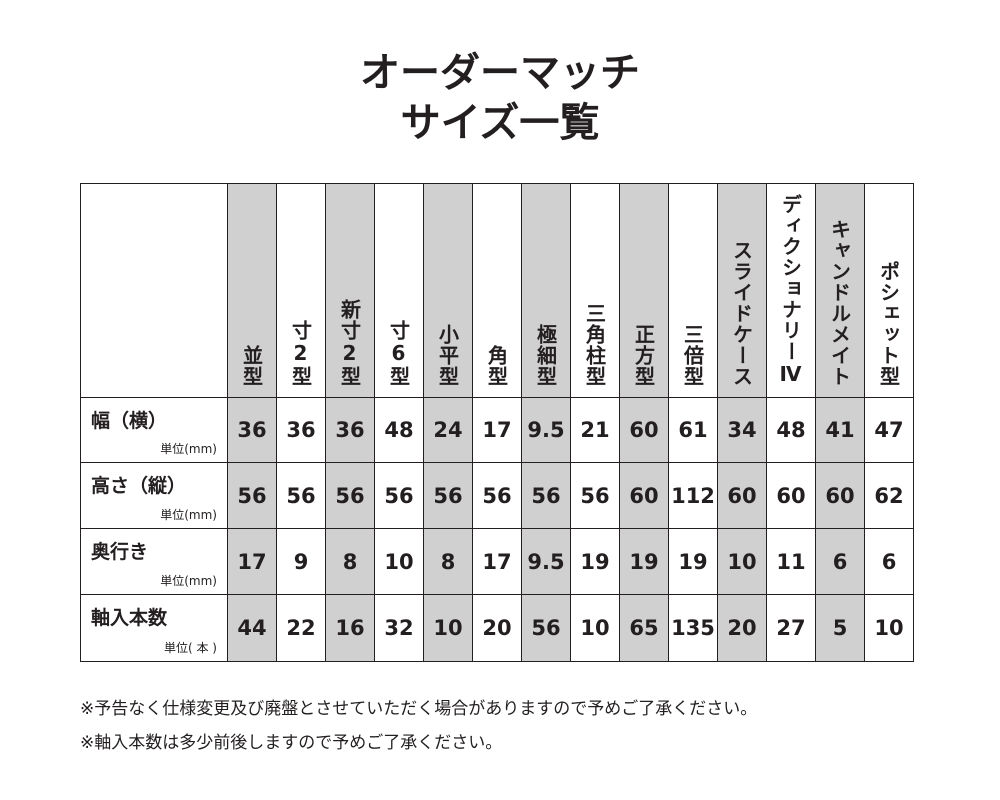 Image resolution: width=1000 pixels, height=800 pixels. I want to click on column-header: 三角柱型, so click(595, 290).